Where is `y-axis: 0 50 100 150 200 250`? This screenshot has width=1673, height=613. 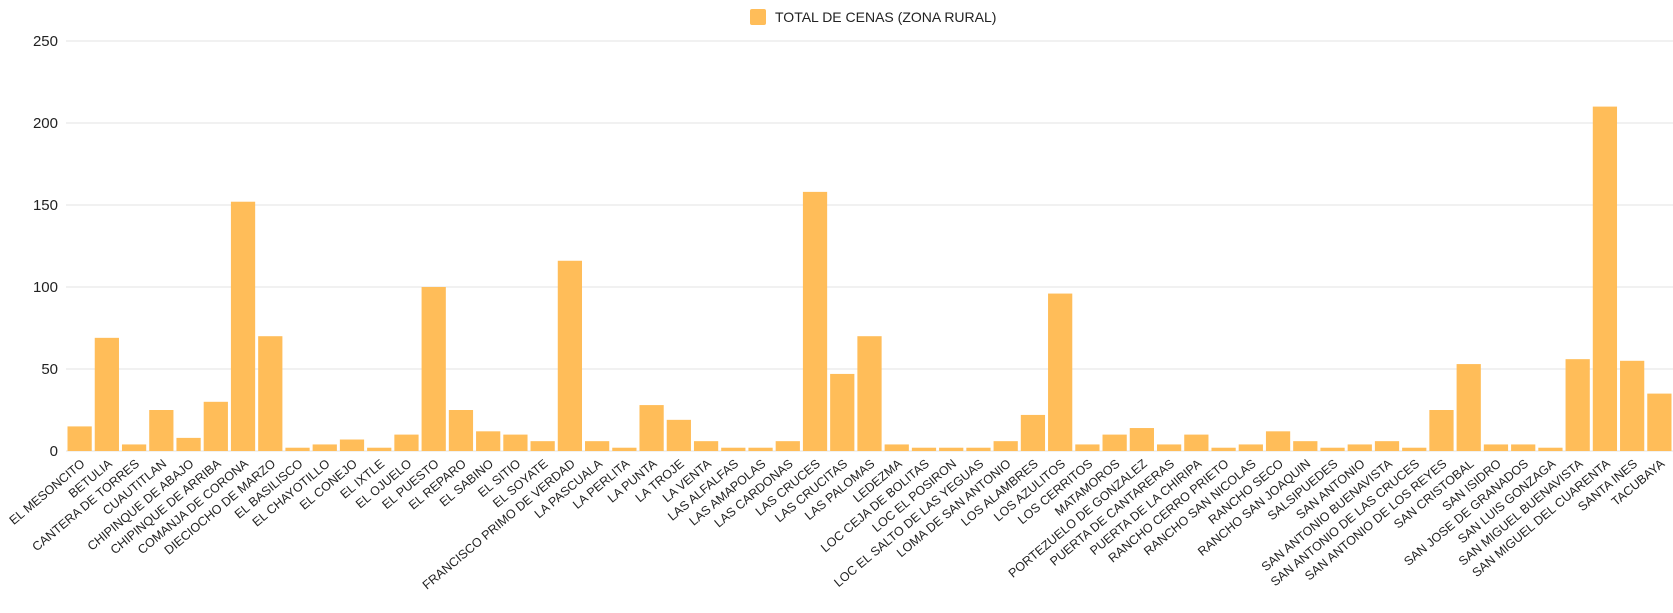
y-axis: 0 50 100 150 200 250 is located at coordinates (45, 246).